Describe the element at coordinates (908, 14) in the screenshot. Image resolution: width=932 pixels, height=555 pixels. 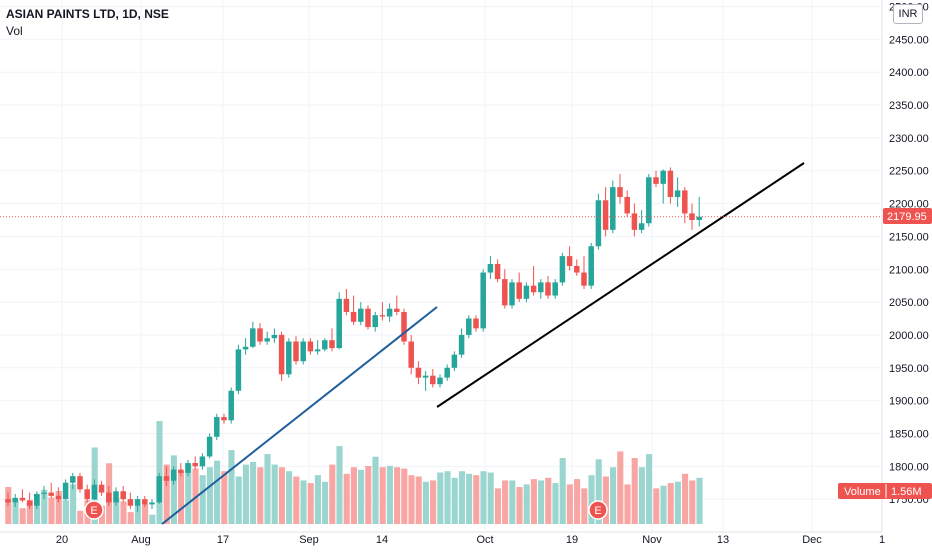
I see `currency-button: INR` at that location.